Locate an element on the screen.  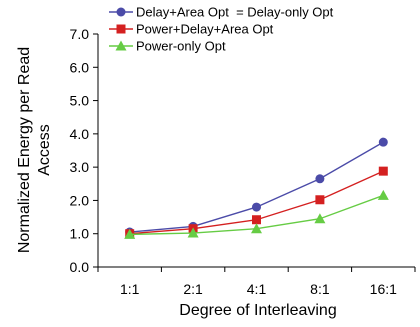
x-tick-label: 16:1 is located at coordinates (383, 289).